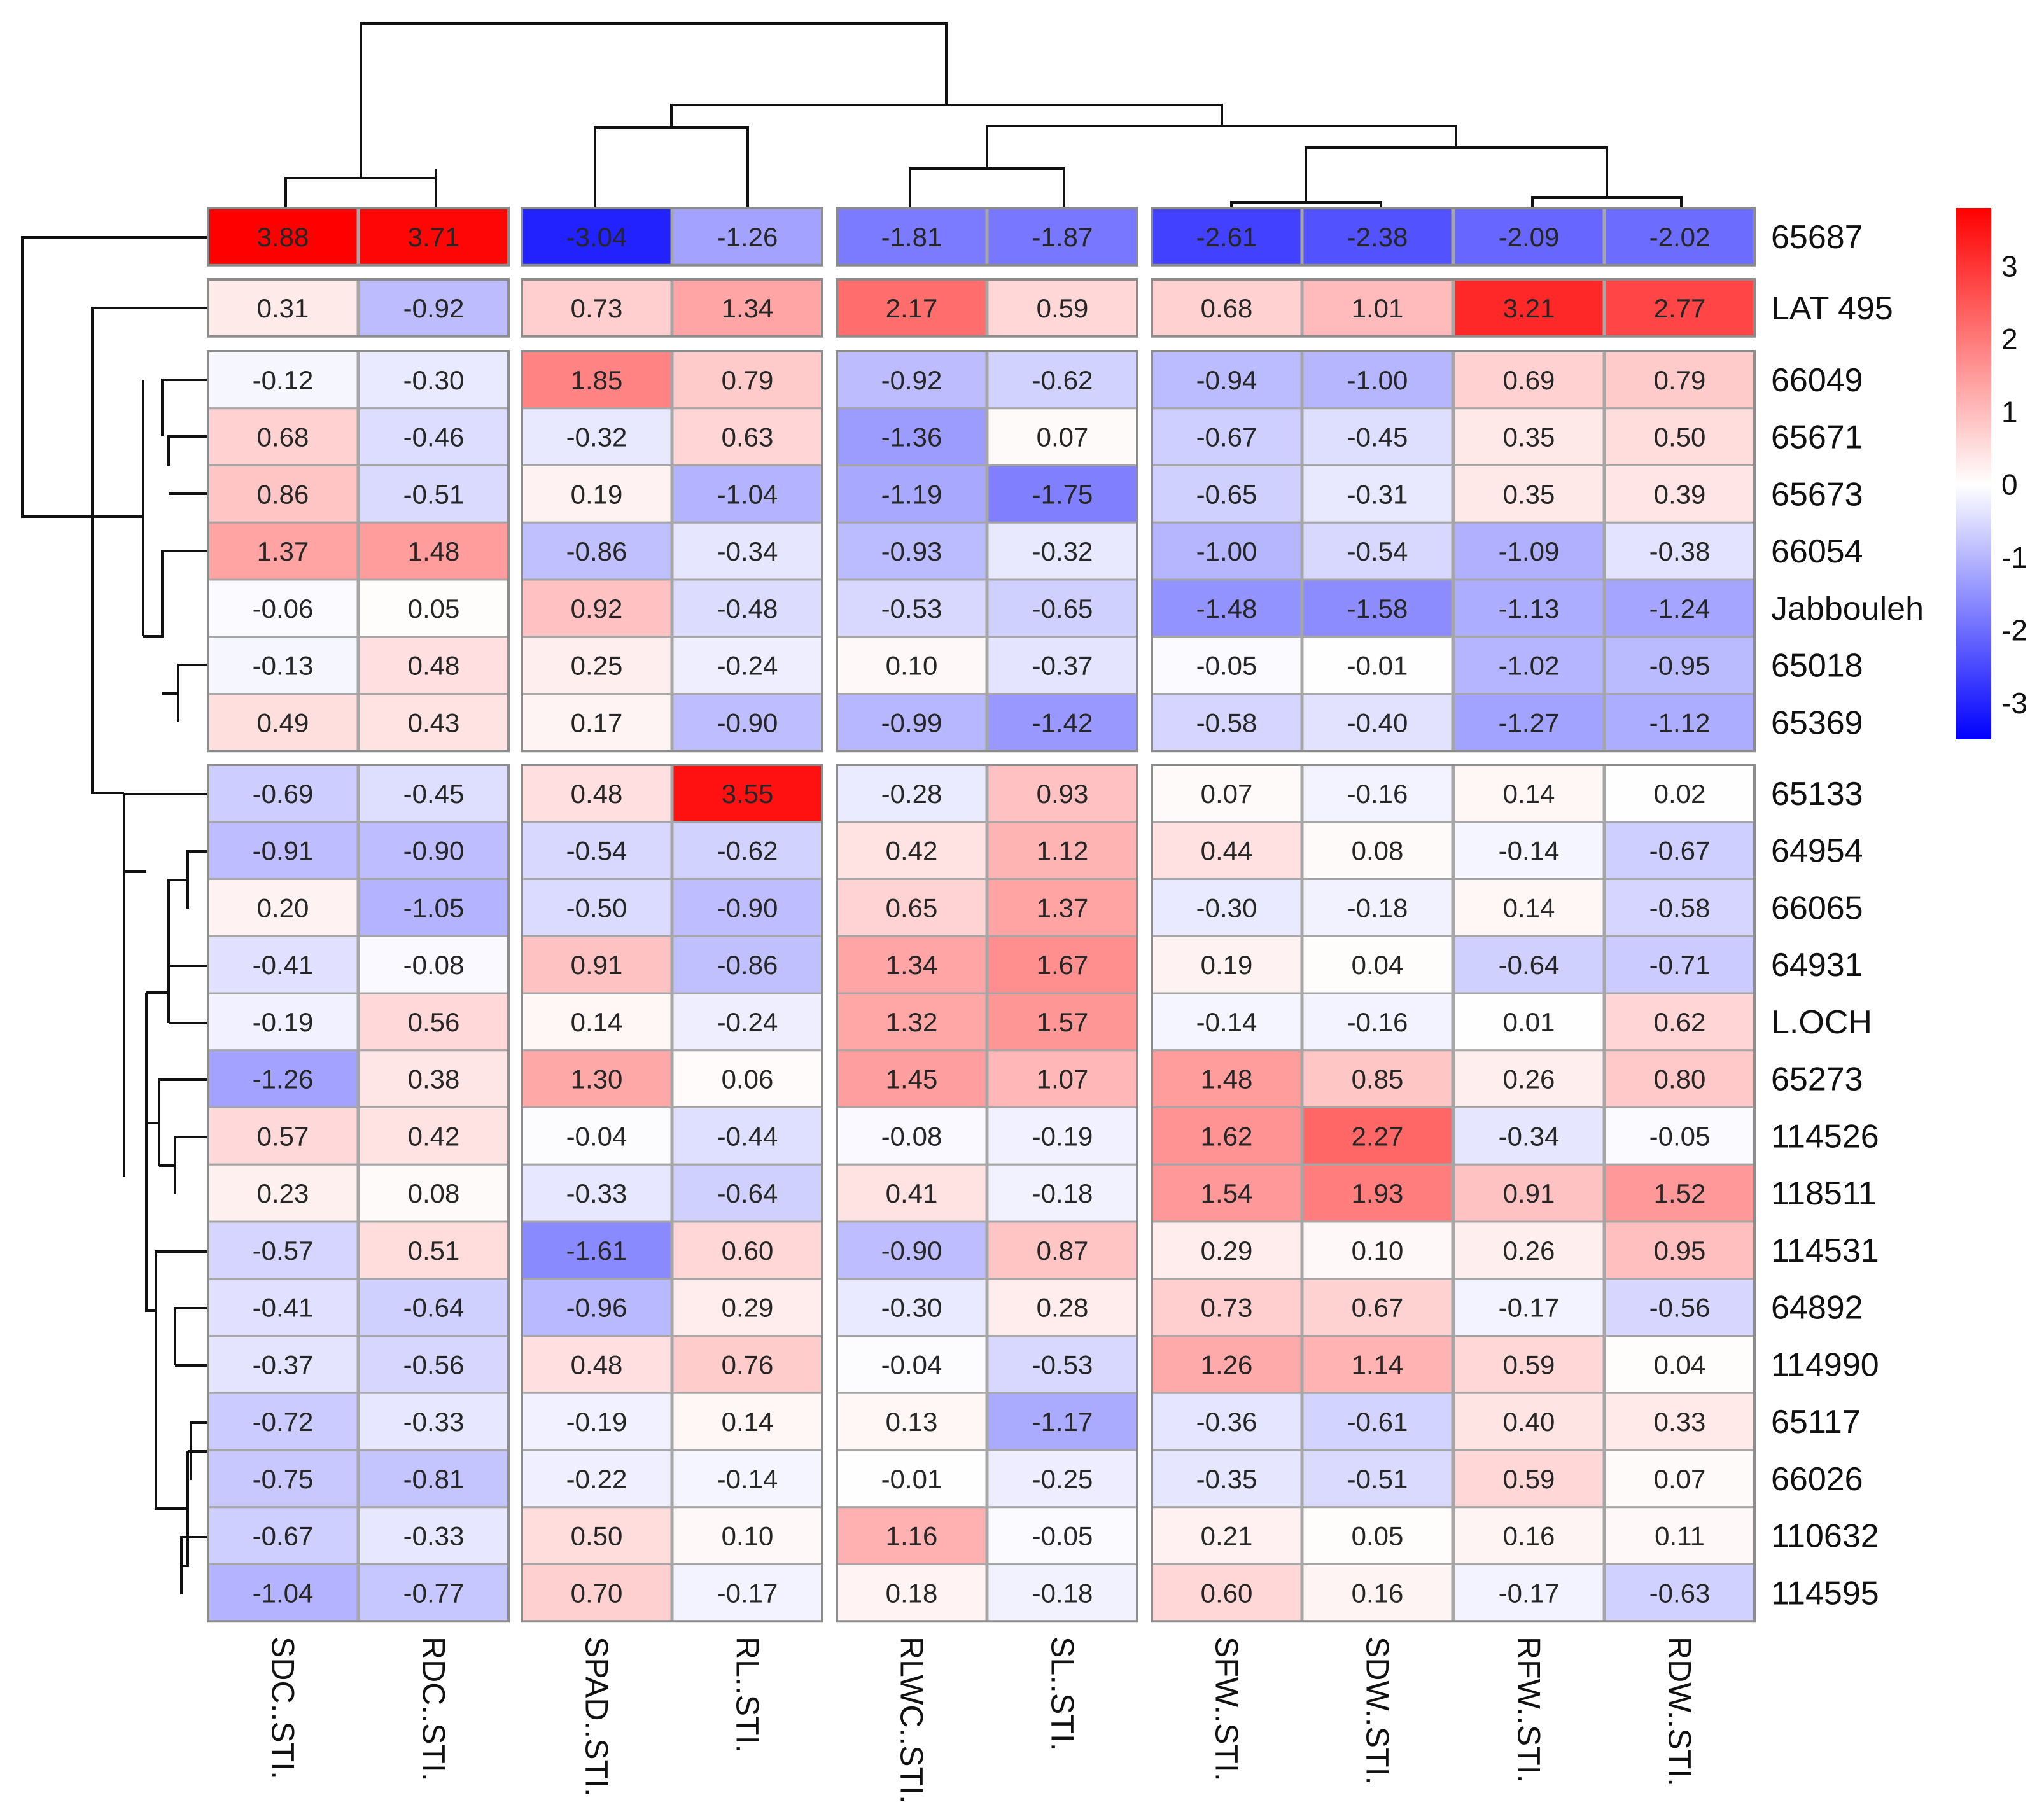 The width and height of the screenshot is (2044, 1814). I want to click on row-label: 65687, so click(1817, 238).